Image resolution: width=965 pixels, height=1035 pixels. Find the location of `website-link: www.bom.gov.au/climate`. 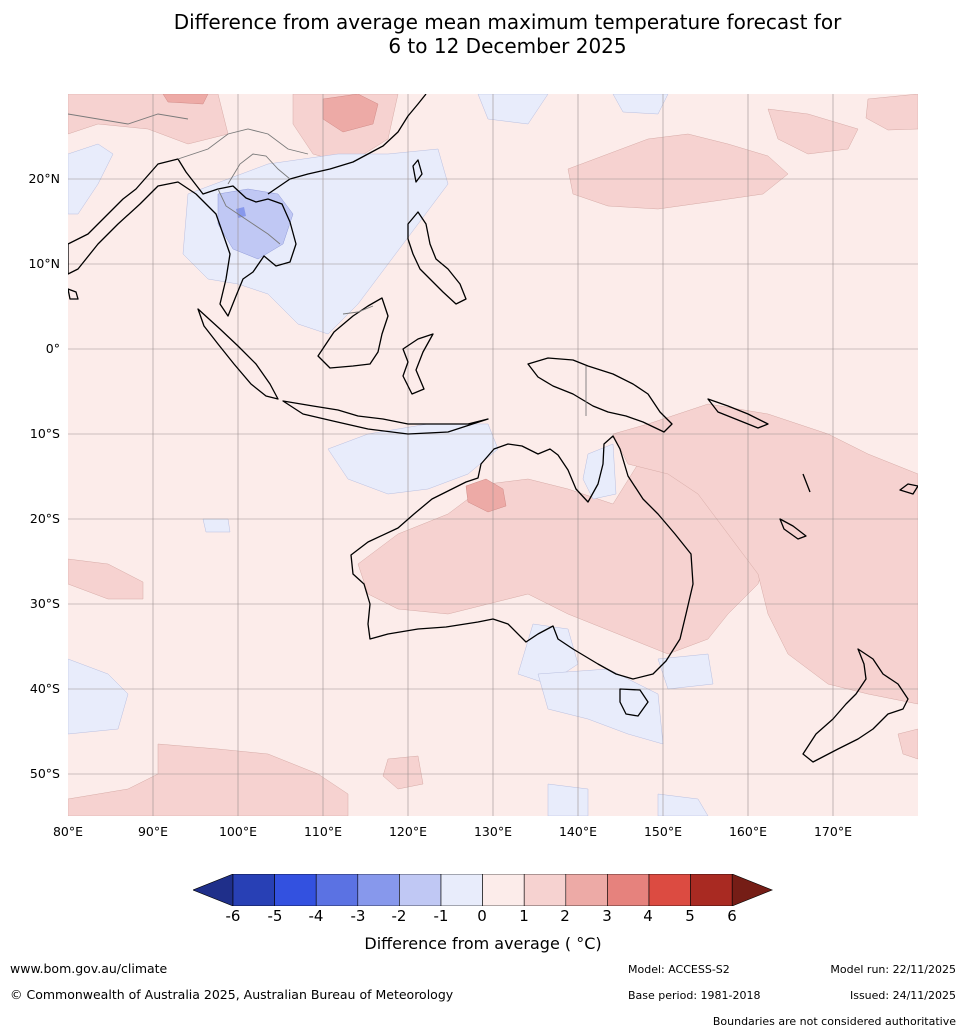

website-link: www.bom.gov.au/climate is located at coordinates (89, 968).